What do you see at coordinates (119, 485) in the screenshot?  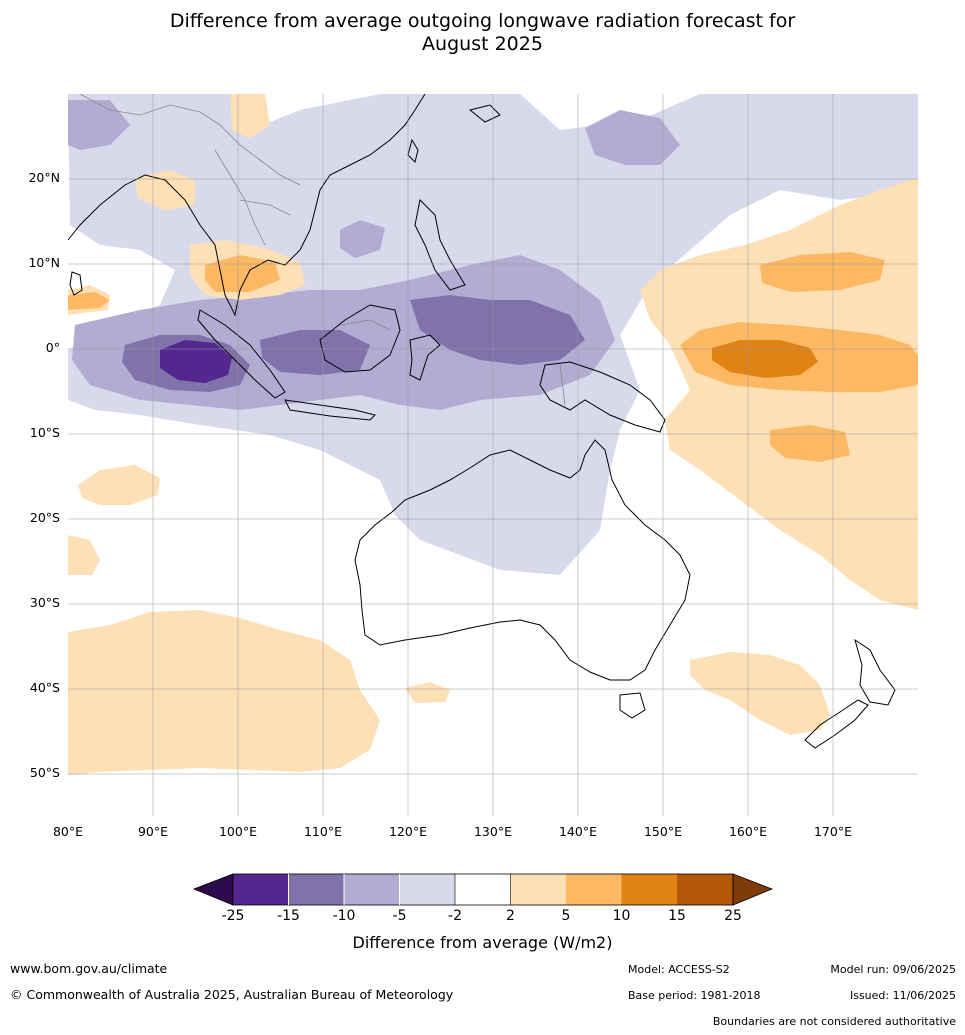 I see `anomaly-region-light-orange-west` at bounding box center [119, 485].